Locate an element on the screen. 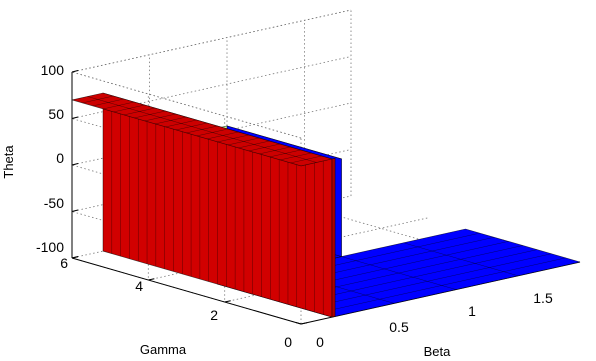  y-tick-label: 0 is located at coordinates (288, 342).